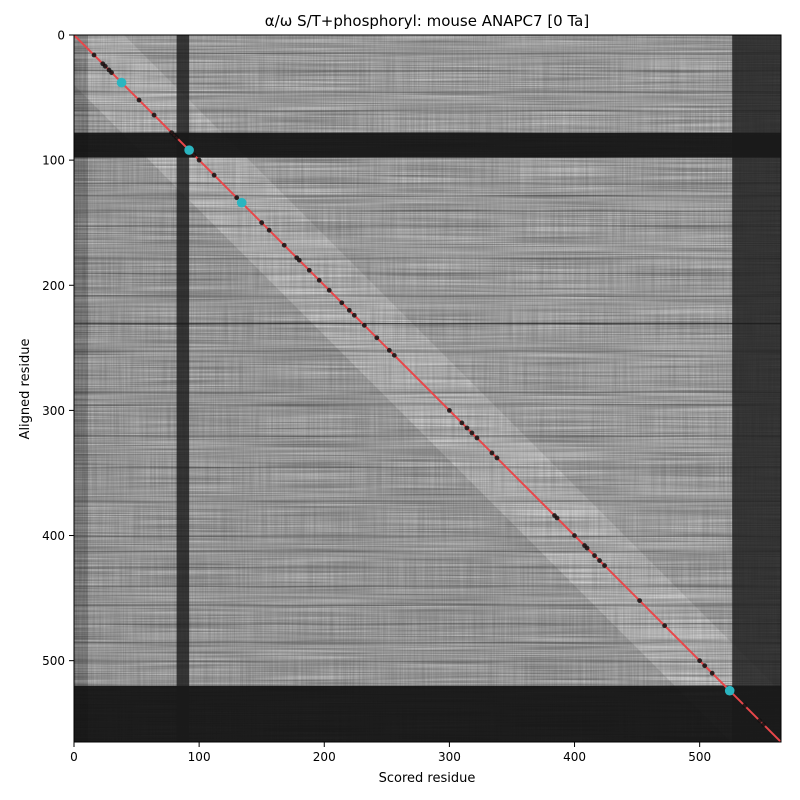  What do you see at coordinates (574, 757) in the screenshot?
I see `x-tick-label: 400` at bounding box center [574, 757].